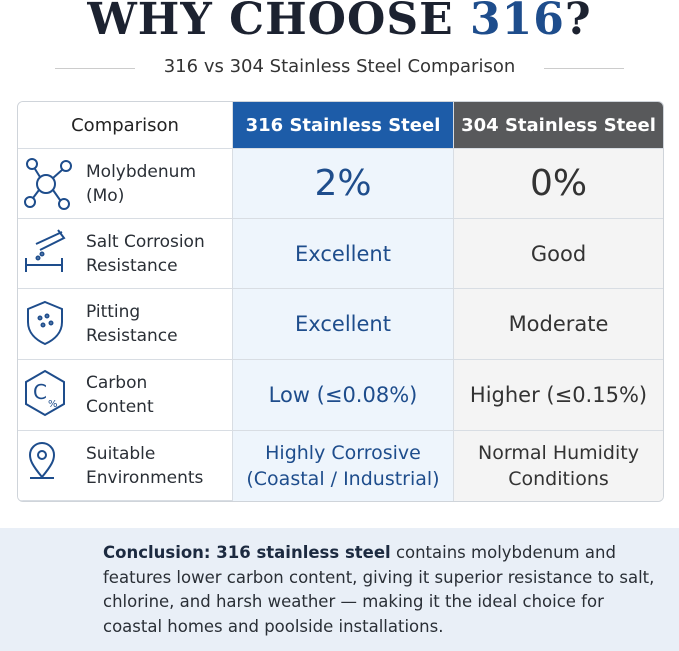  Describe the element at coordinates (558, 466) in the screenshot. I see `value-304: Normal Humidity Conditions` at that location.